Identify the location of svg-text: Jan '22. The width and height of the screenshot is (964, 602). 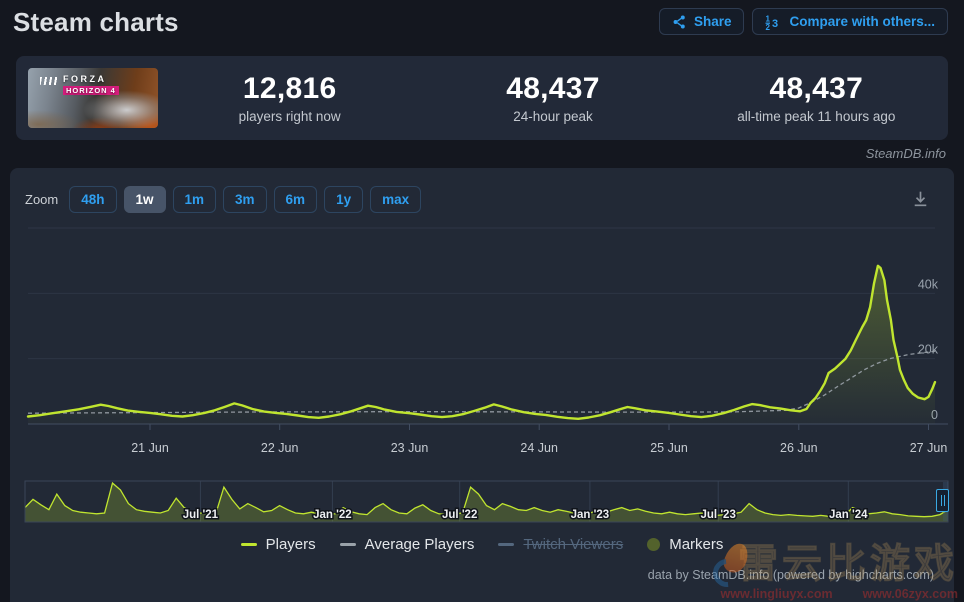
(332, 515).